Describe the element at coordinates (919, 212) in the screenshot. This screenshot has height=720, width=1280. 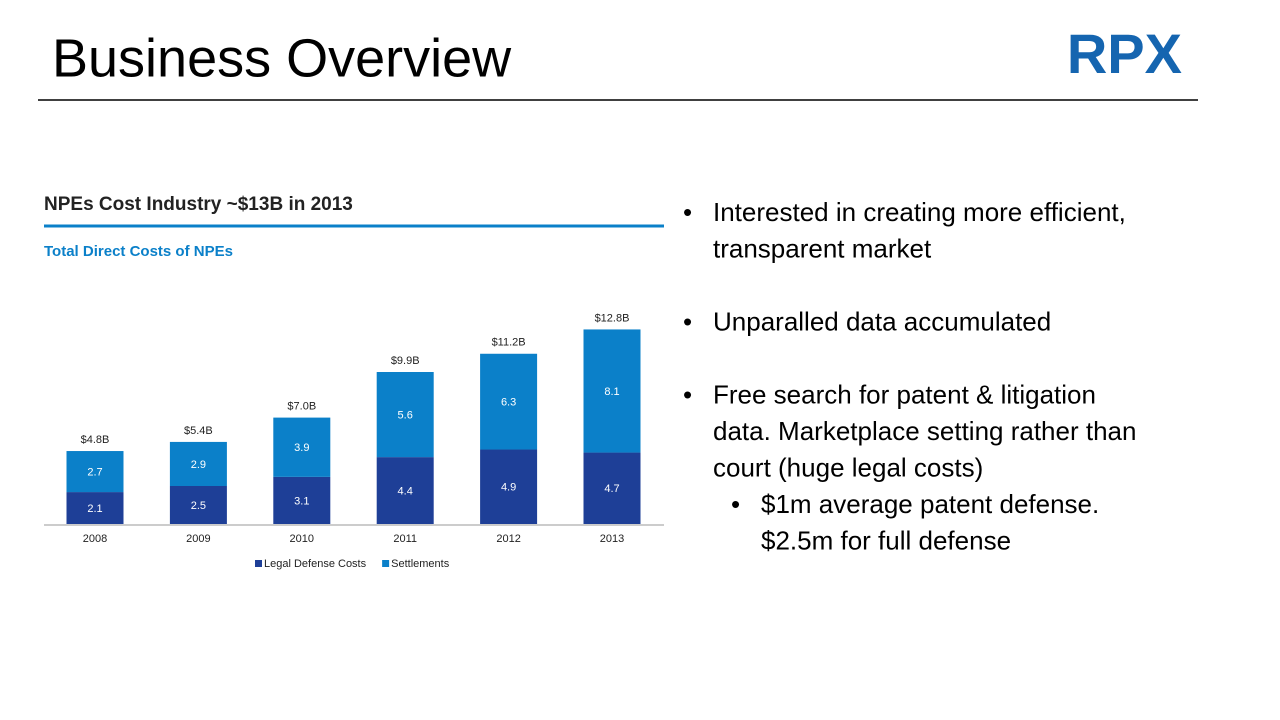
I see `bullet-text: Interested in creating more efficient,` at that location.